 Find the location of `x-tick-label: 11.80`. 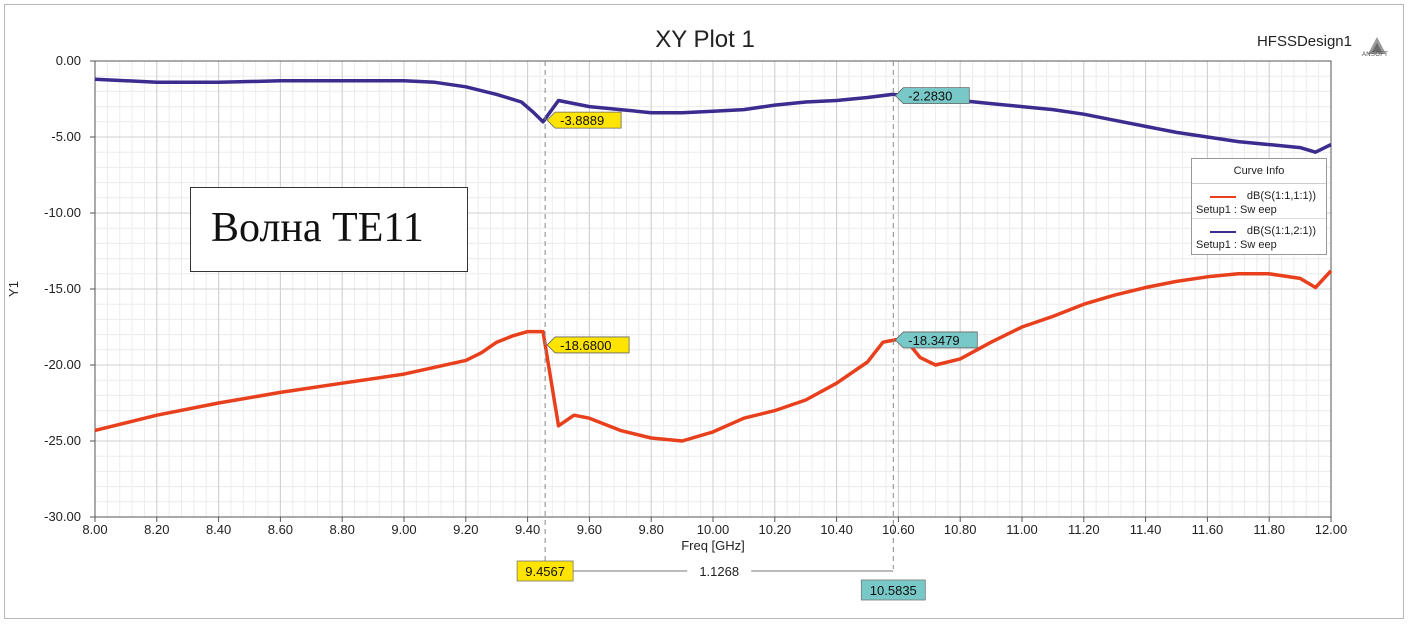

x-tick-label: 11.80 is located at coordinates (1269, 529).